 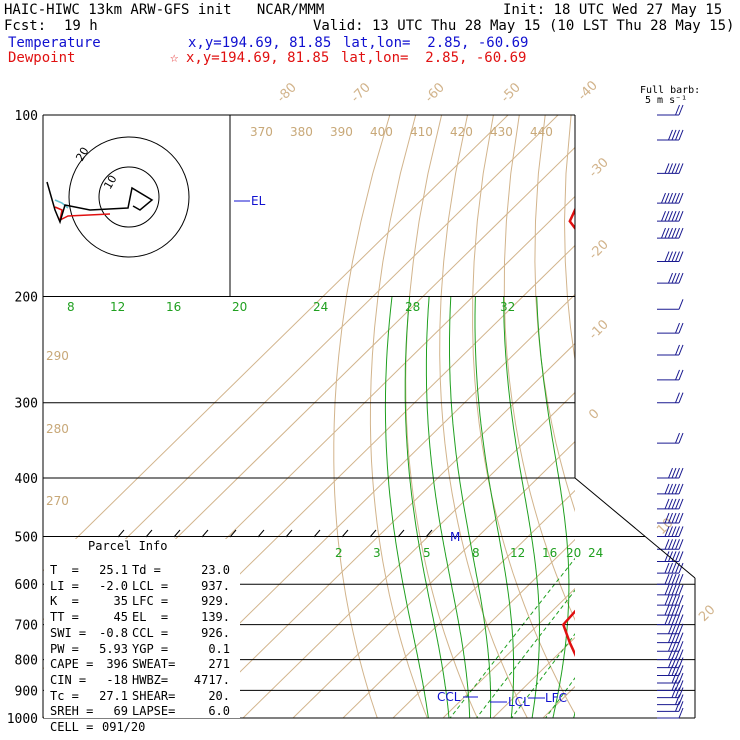 I want to click on parcel-cell: 0.1, so click(x=219, y=648).